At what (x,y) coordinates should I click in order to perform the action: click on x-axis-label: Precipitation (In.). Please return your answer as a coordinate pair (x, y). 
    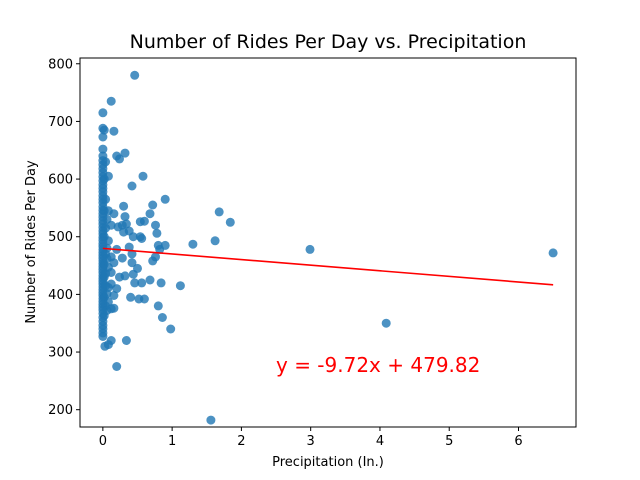
    Looking at the image, I should click on (328, 462).